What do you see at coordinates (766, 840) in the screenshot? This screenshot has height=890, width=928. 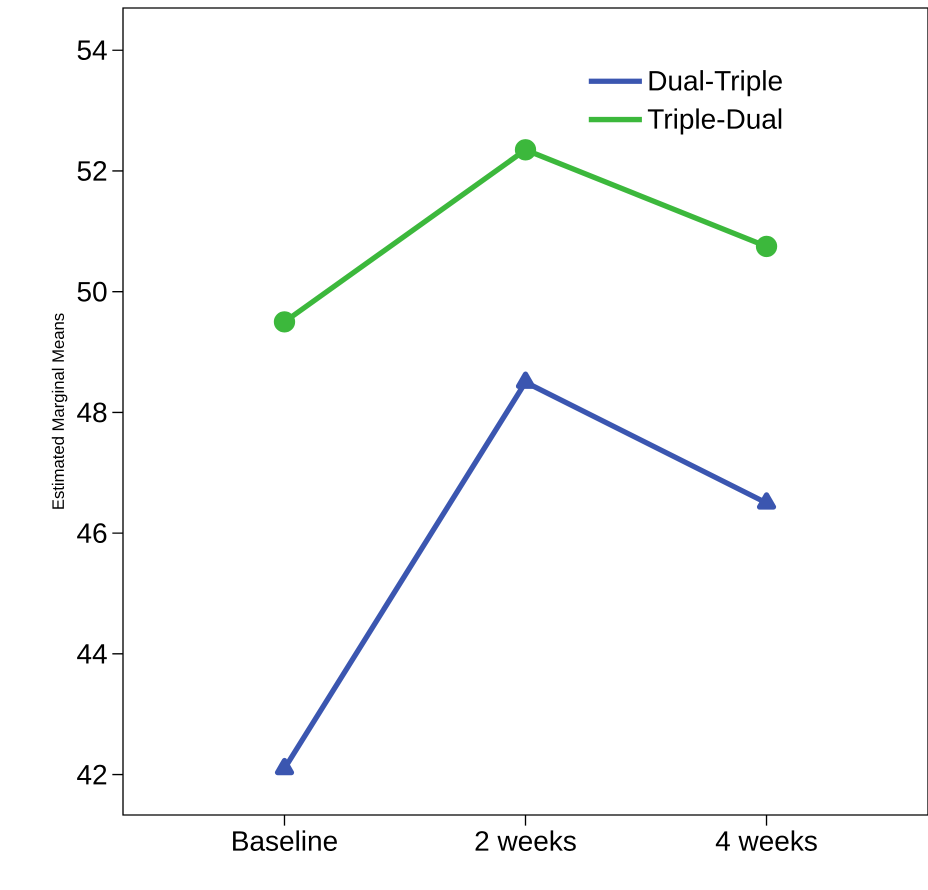 I see `x-tick-label: 4 weeks` at bounding box center [766, 840].